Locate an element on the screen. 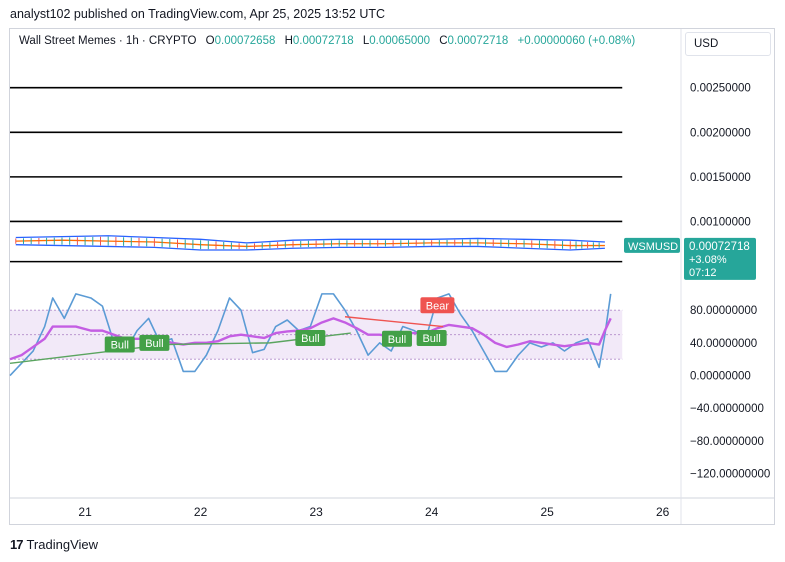 The image size is (785, 562). oscillator-tick-label: −120.00000000 is located at coordinates (730, 475).